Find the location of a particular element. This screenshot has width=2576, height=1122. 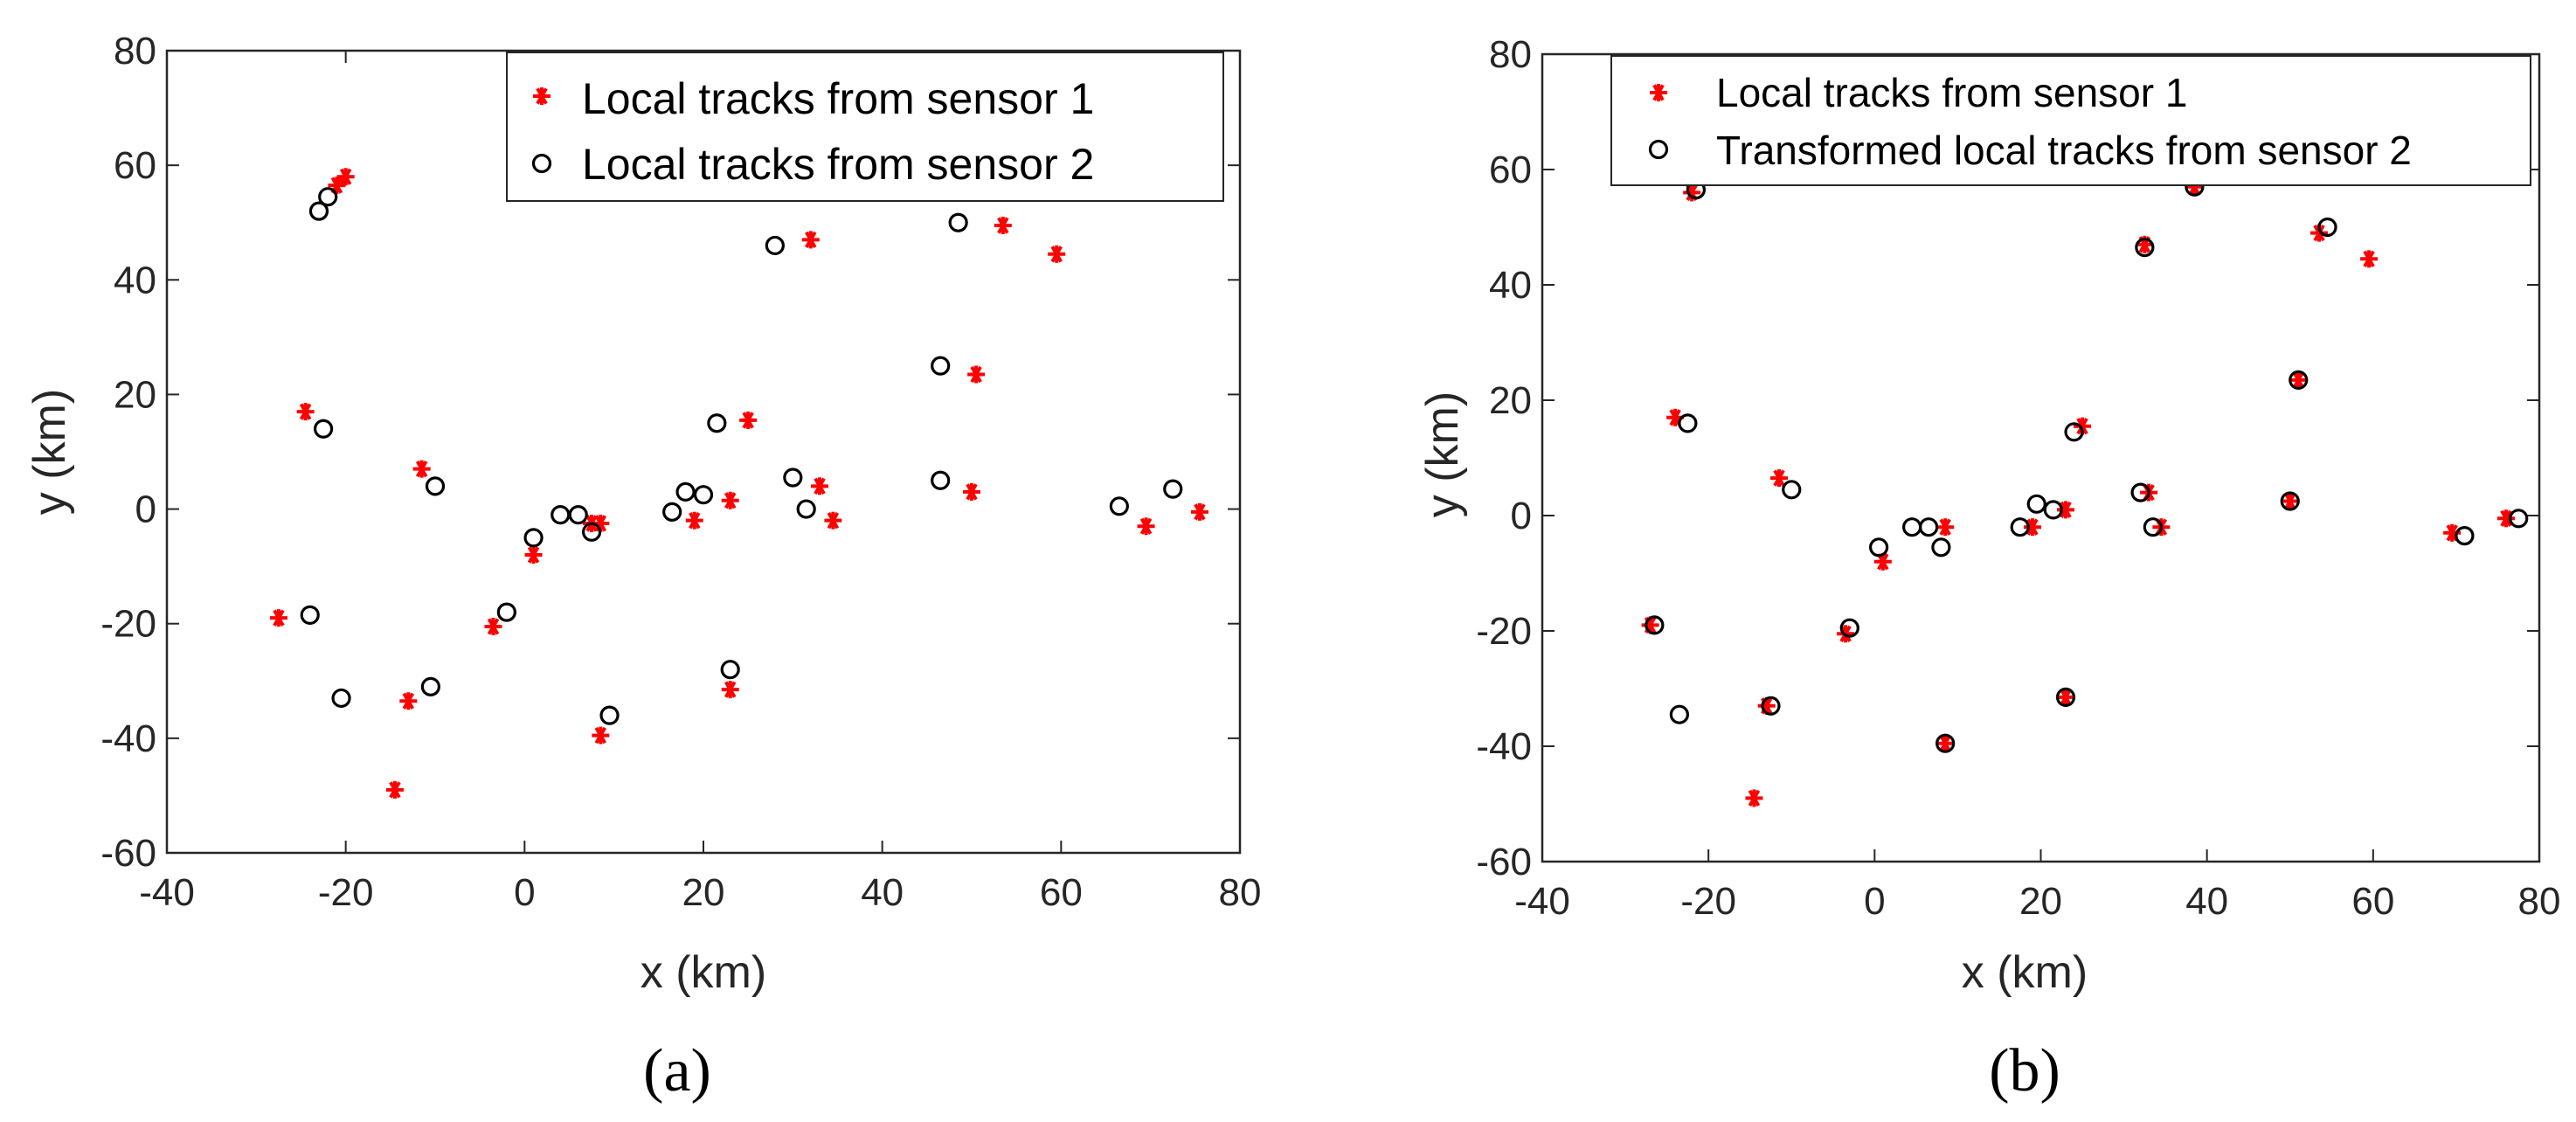

panel-b-legend-marker-sensor1 is located at coordinates (1658, 92).